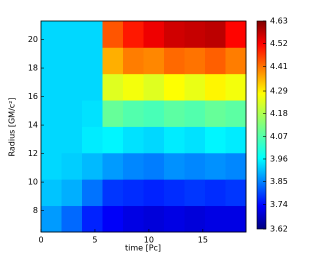  What do you see at coordinates (33, 39) in the screenshot?
I see `y-tick-label: 20` at bounding box center [33, 39].